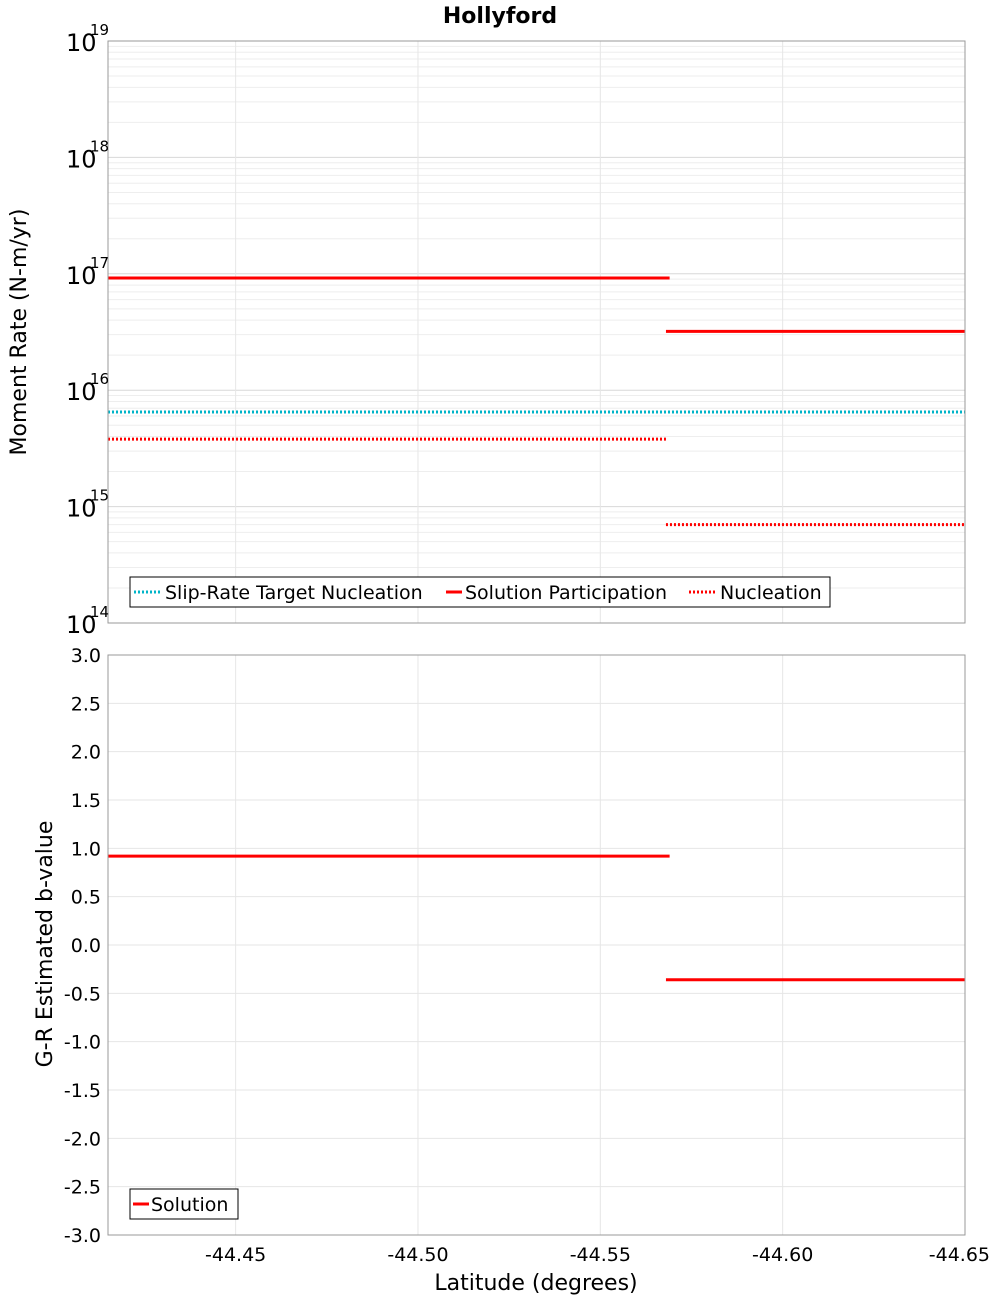 The width and height of the screenshot is (1000, 1304). What do you see at coordinates (235, 1255) in the screenshot?
I see `x-tick-label: -44.45` at bounding box center [235, 1255].